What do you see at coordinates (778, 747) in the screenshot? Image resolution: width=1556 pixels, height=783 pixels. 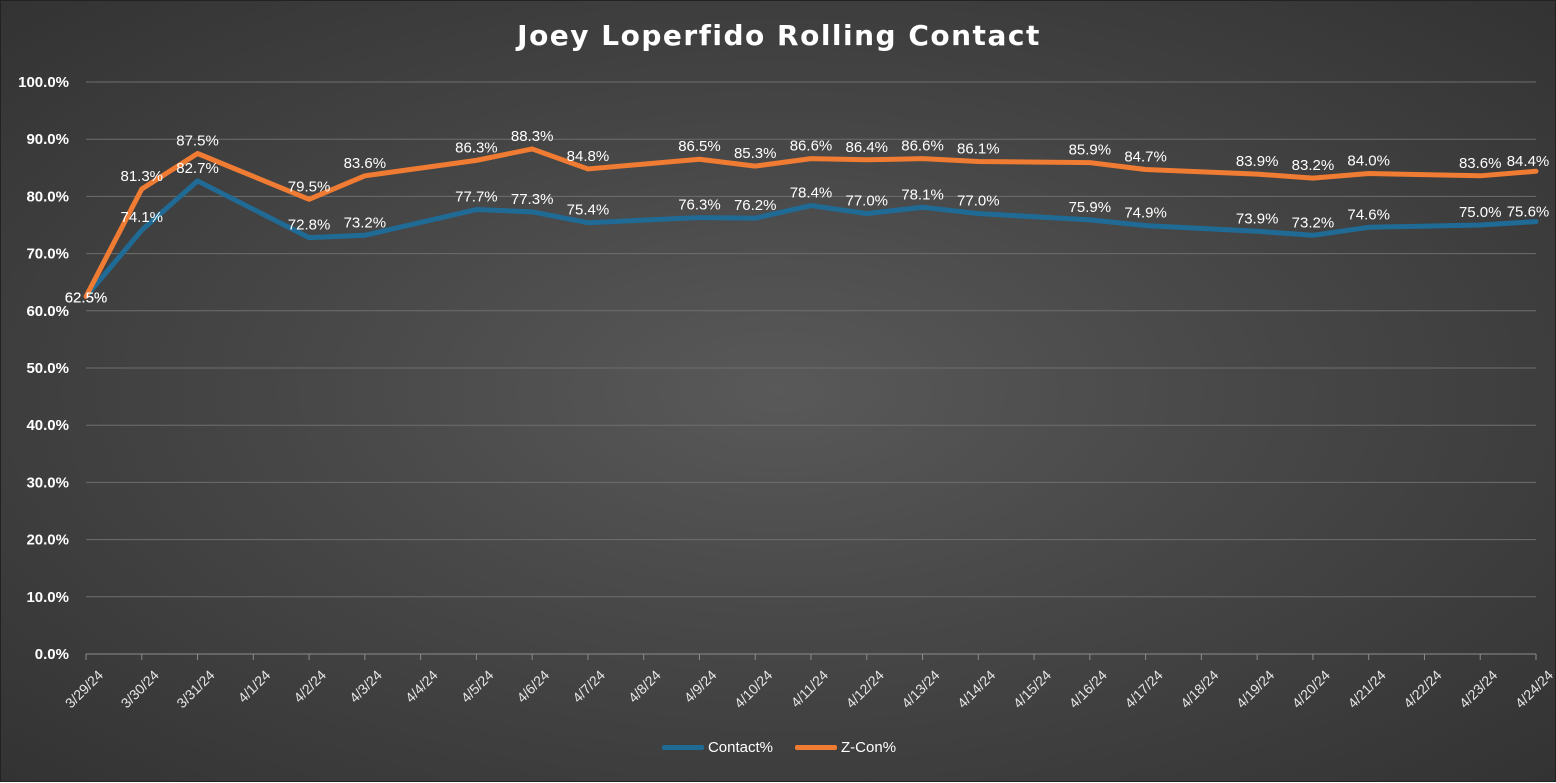 I see `legend: Contact% Z-Con%` at bounding box center [778, 747].